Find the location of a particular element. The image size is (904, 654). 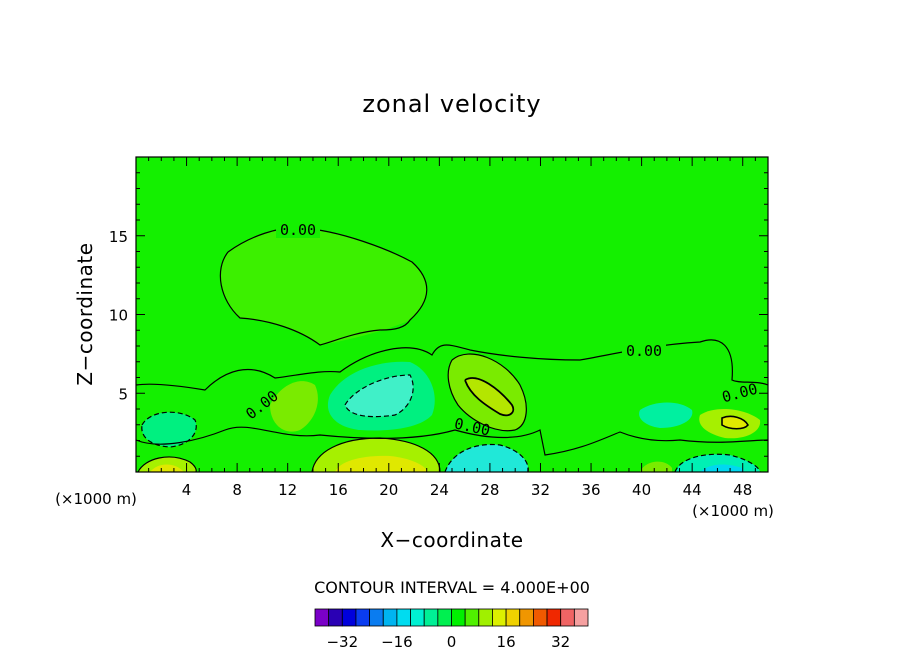

zero-contour-plume is located at coordinates (452, 365).